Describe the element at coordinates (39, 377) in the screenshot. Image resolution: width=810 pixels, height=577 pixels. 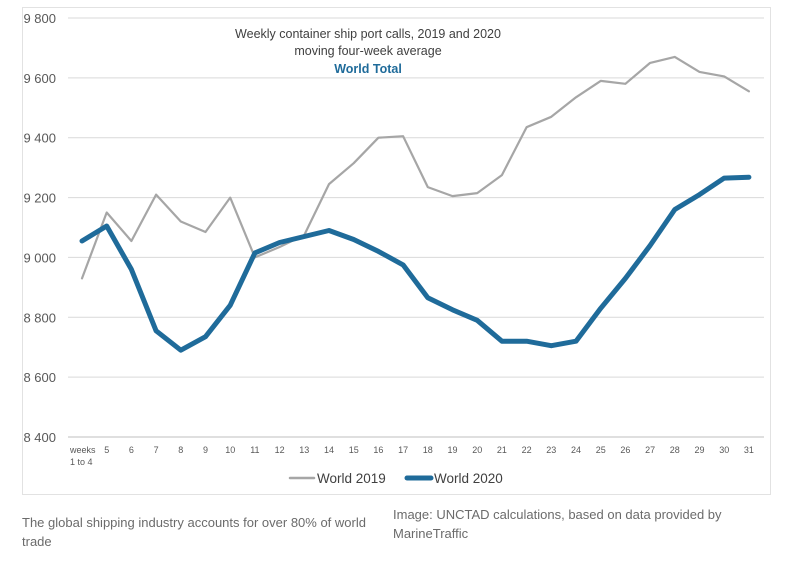
I see `y-tick-label: 8 600` at that location.